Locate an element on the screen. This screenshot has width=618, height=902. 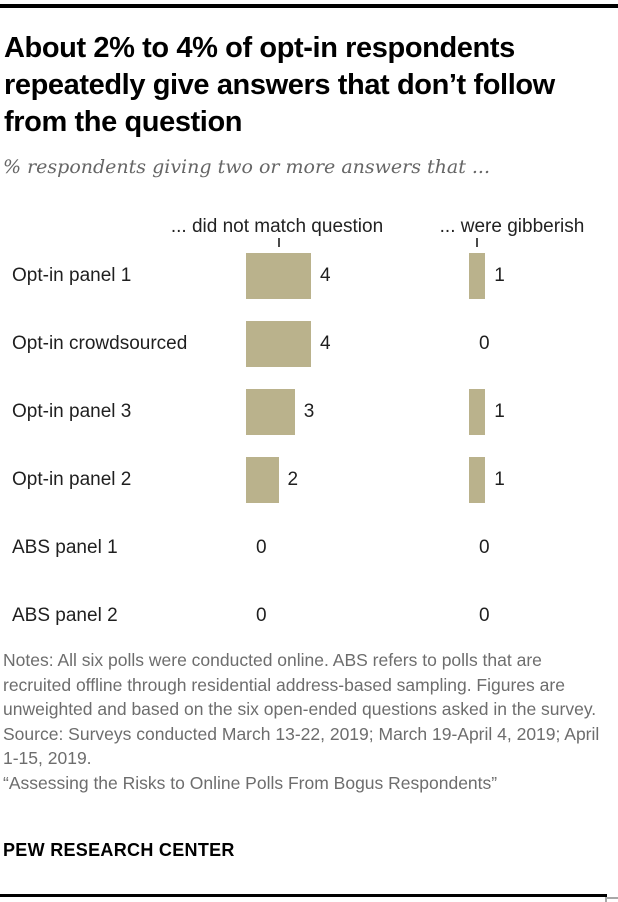
category-label: Opt-in panel 2 is located at coordinates (72, 479).